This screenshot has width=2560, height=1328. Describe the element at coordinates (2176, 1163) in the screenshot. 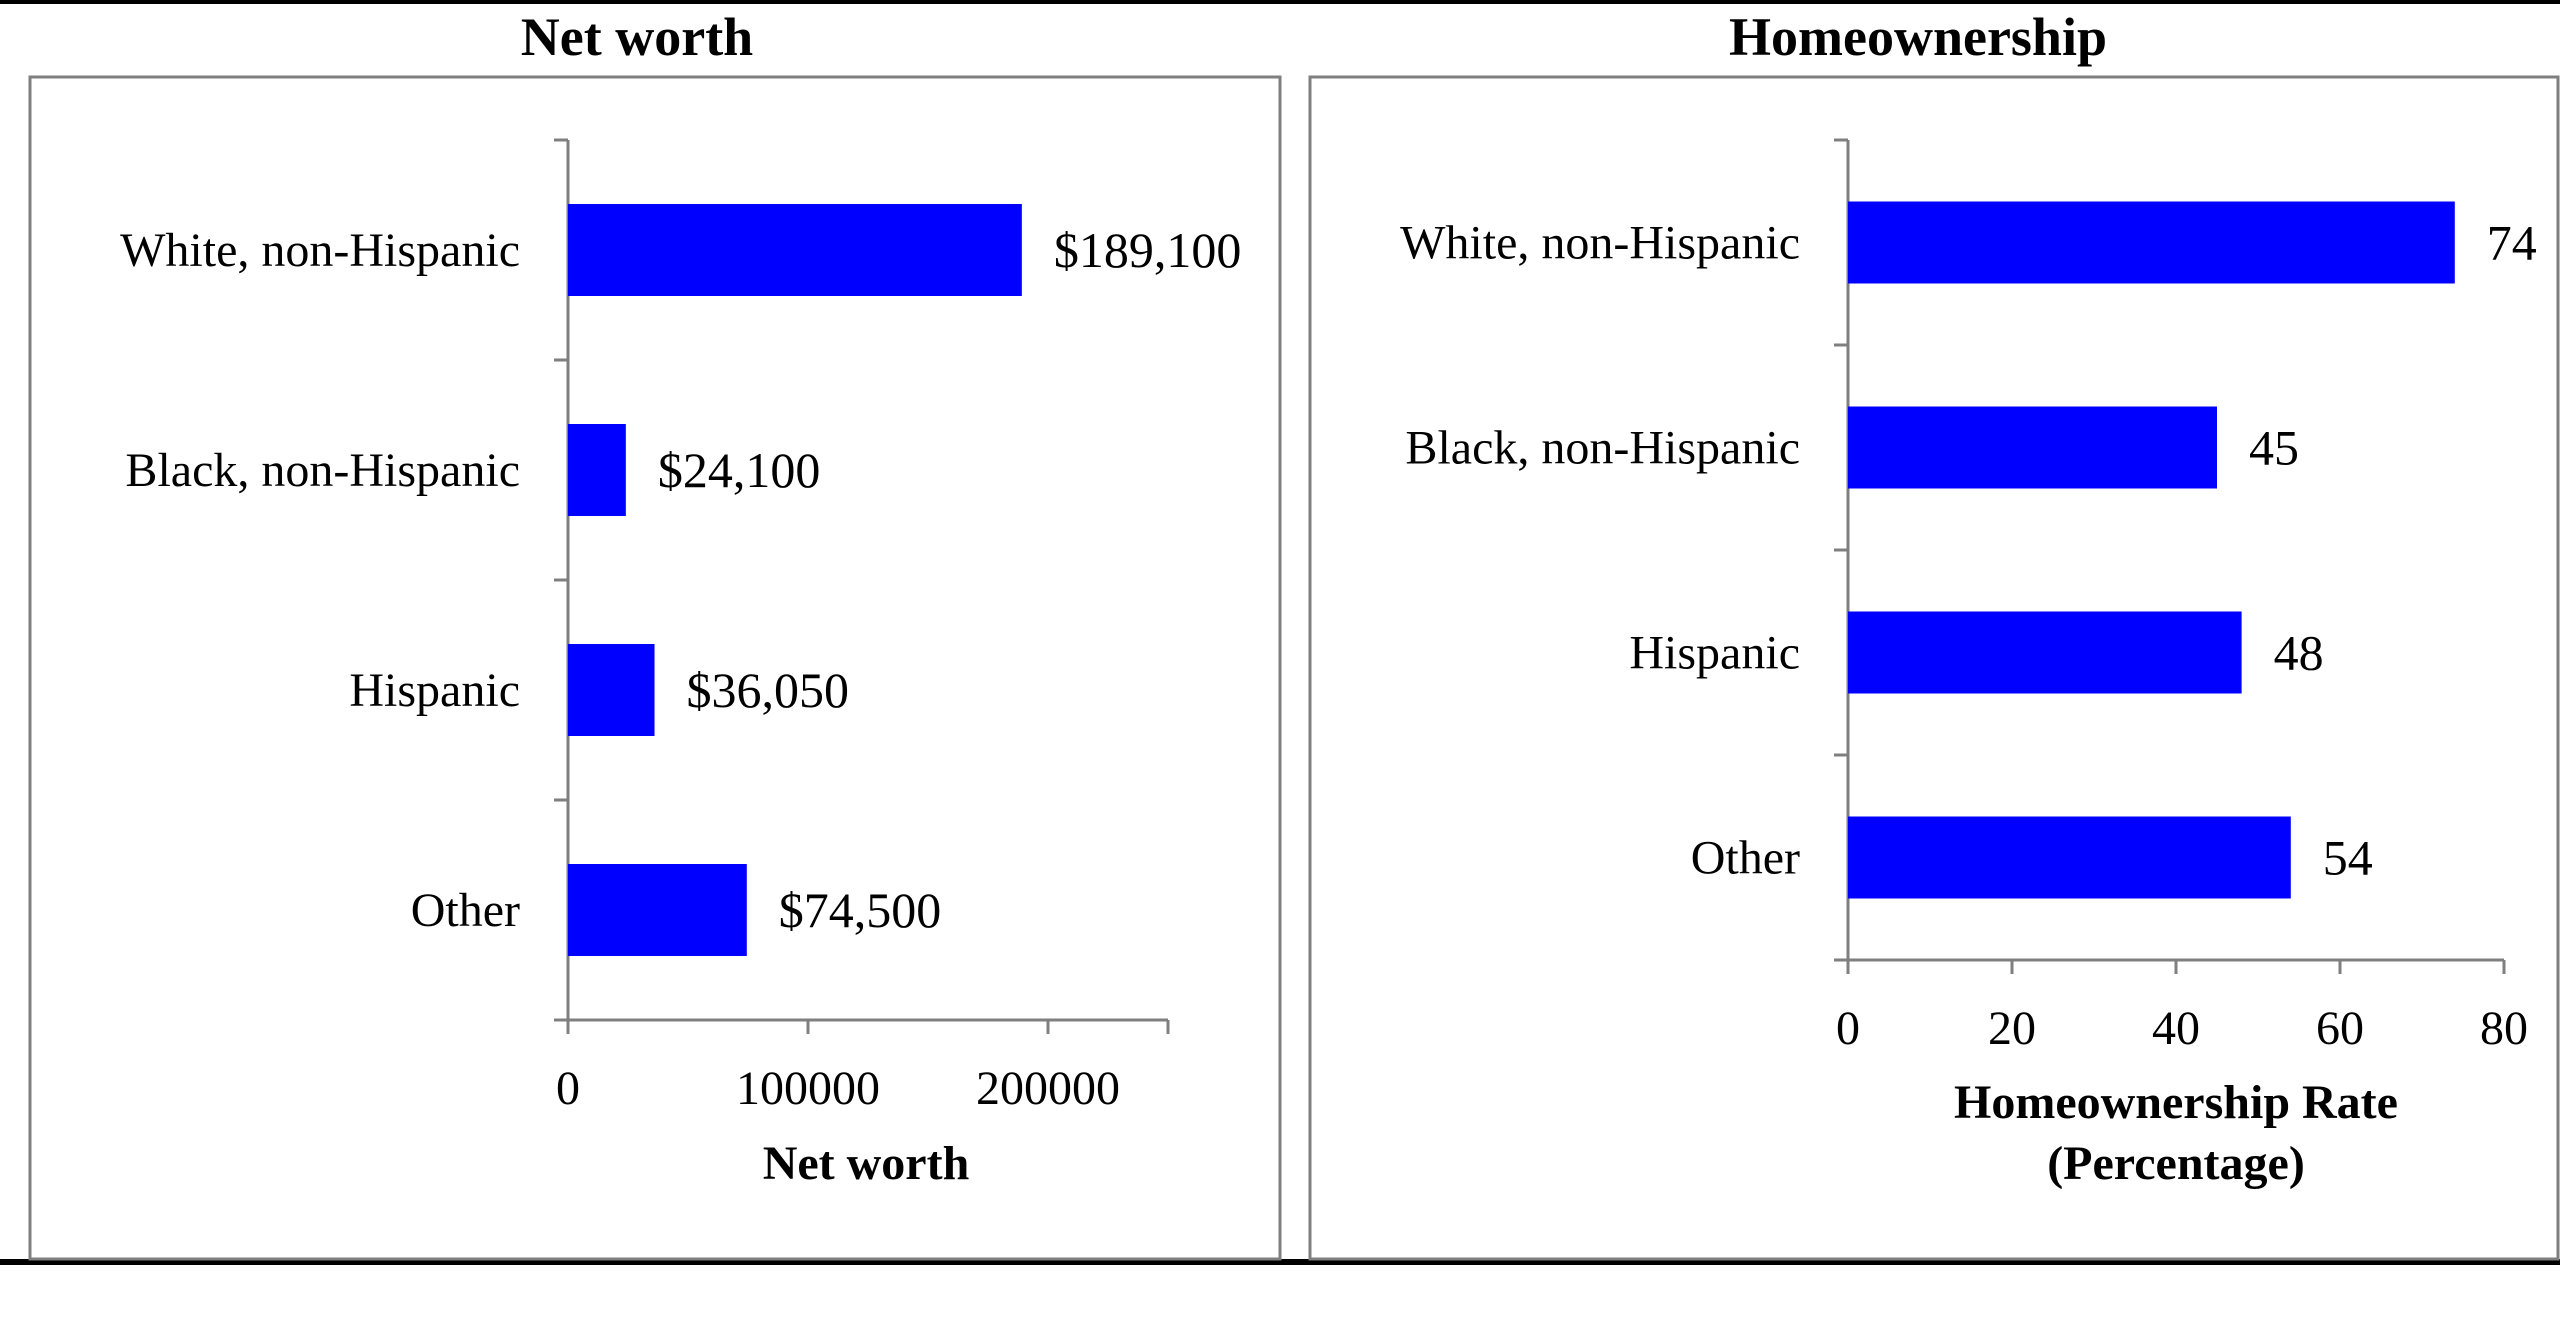

I see `homeownership-x-axis-label-line-2: (Percentage)` at that location.